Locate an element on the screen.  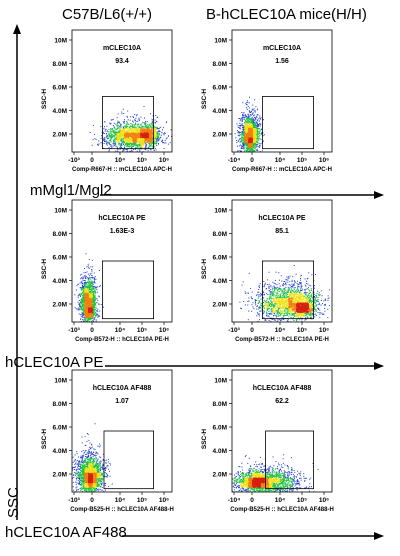
gate-value: 93.4 is located at coordinates (122, 61).